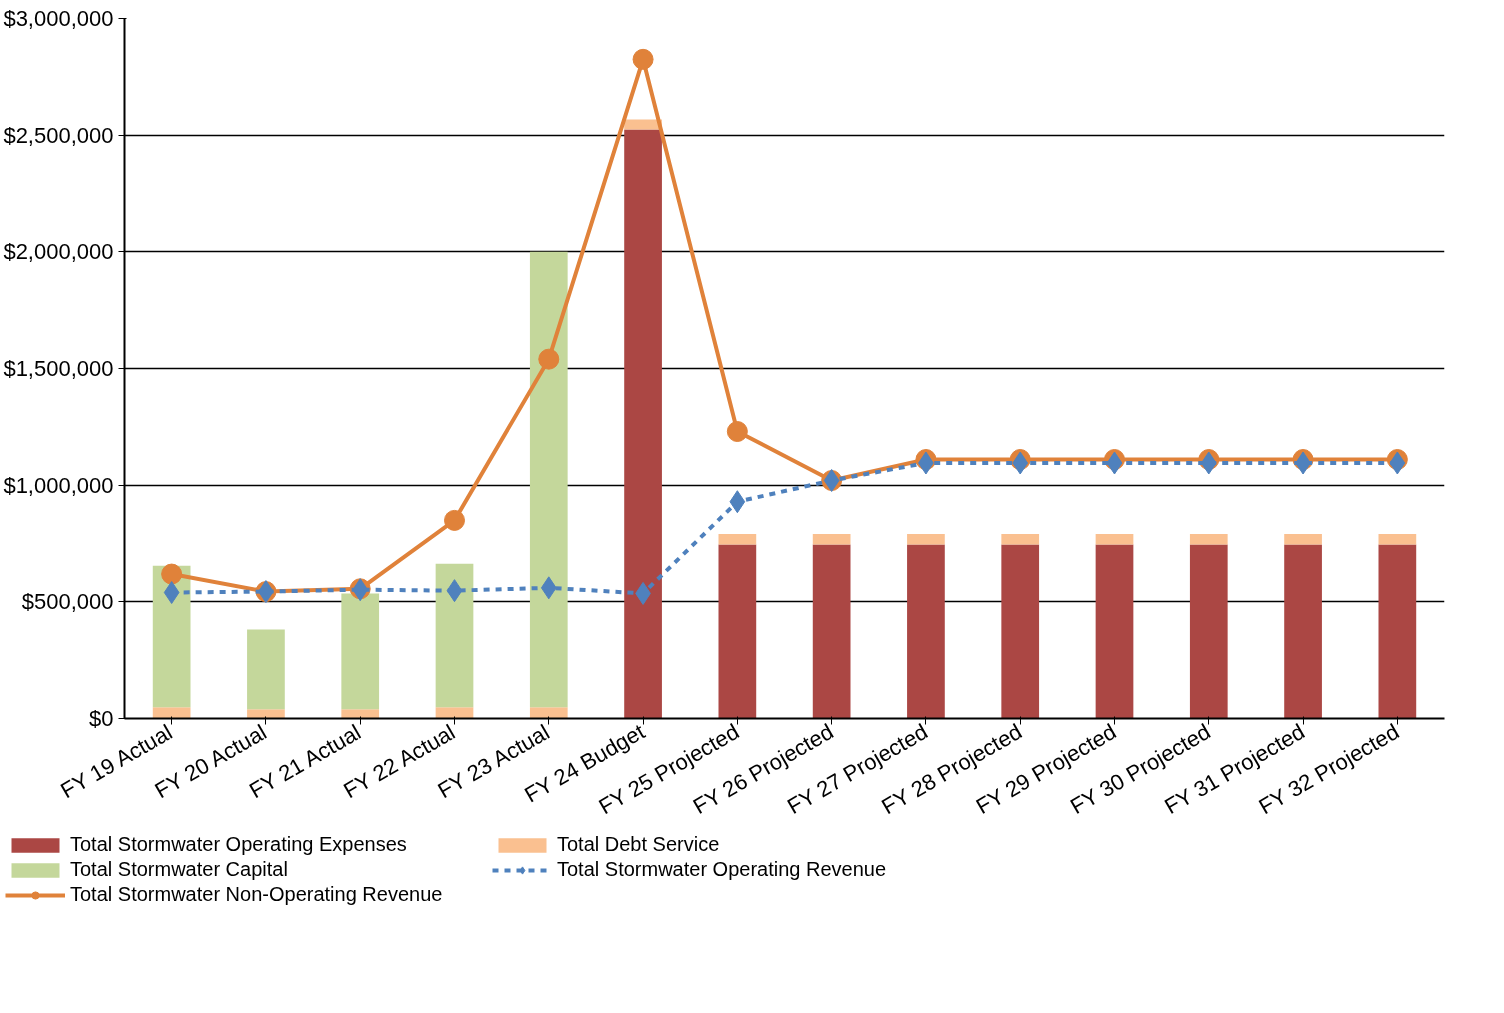 The height and width of the screenshot is (1013, 1504). What do you see at coordinates (67, 602) in the screenshot?
I see `y-tick-label: $500,000` at bounding box center [67, 602].